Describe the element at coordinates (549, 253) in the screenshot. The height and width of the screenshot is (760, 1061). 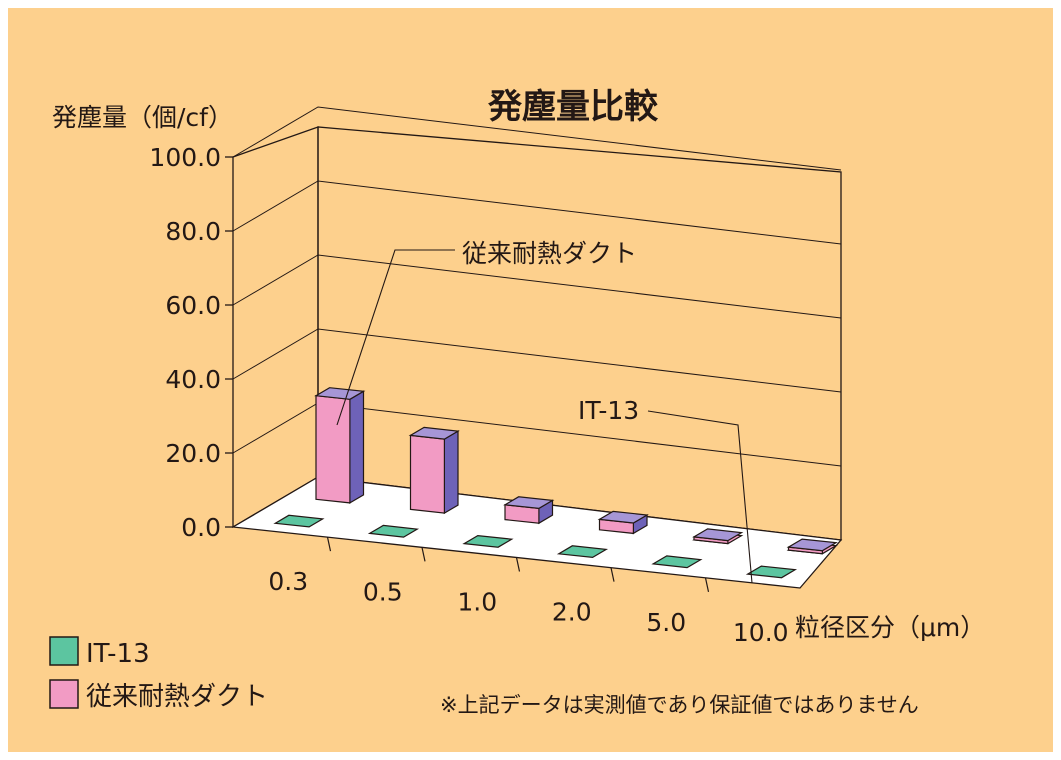
I see `annotation-conventional-duct: 従来耐熱ダクト` at that location.